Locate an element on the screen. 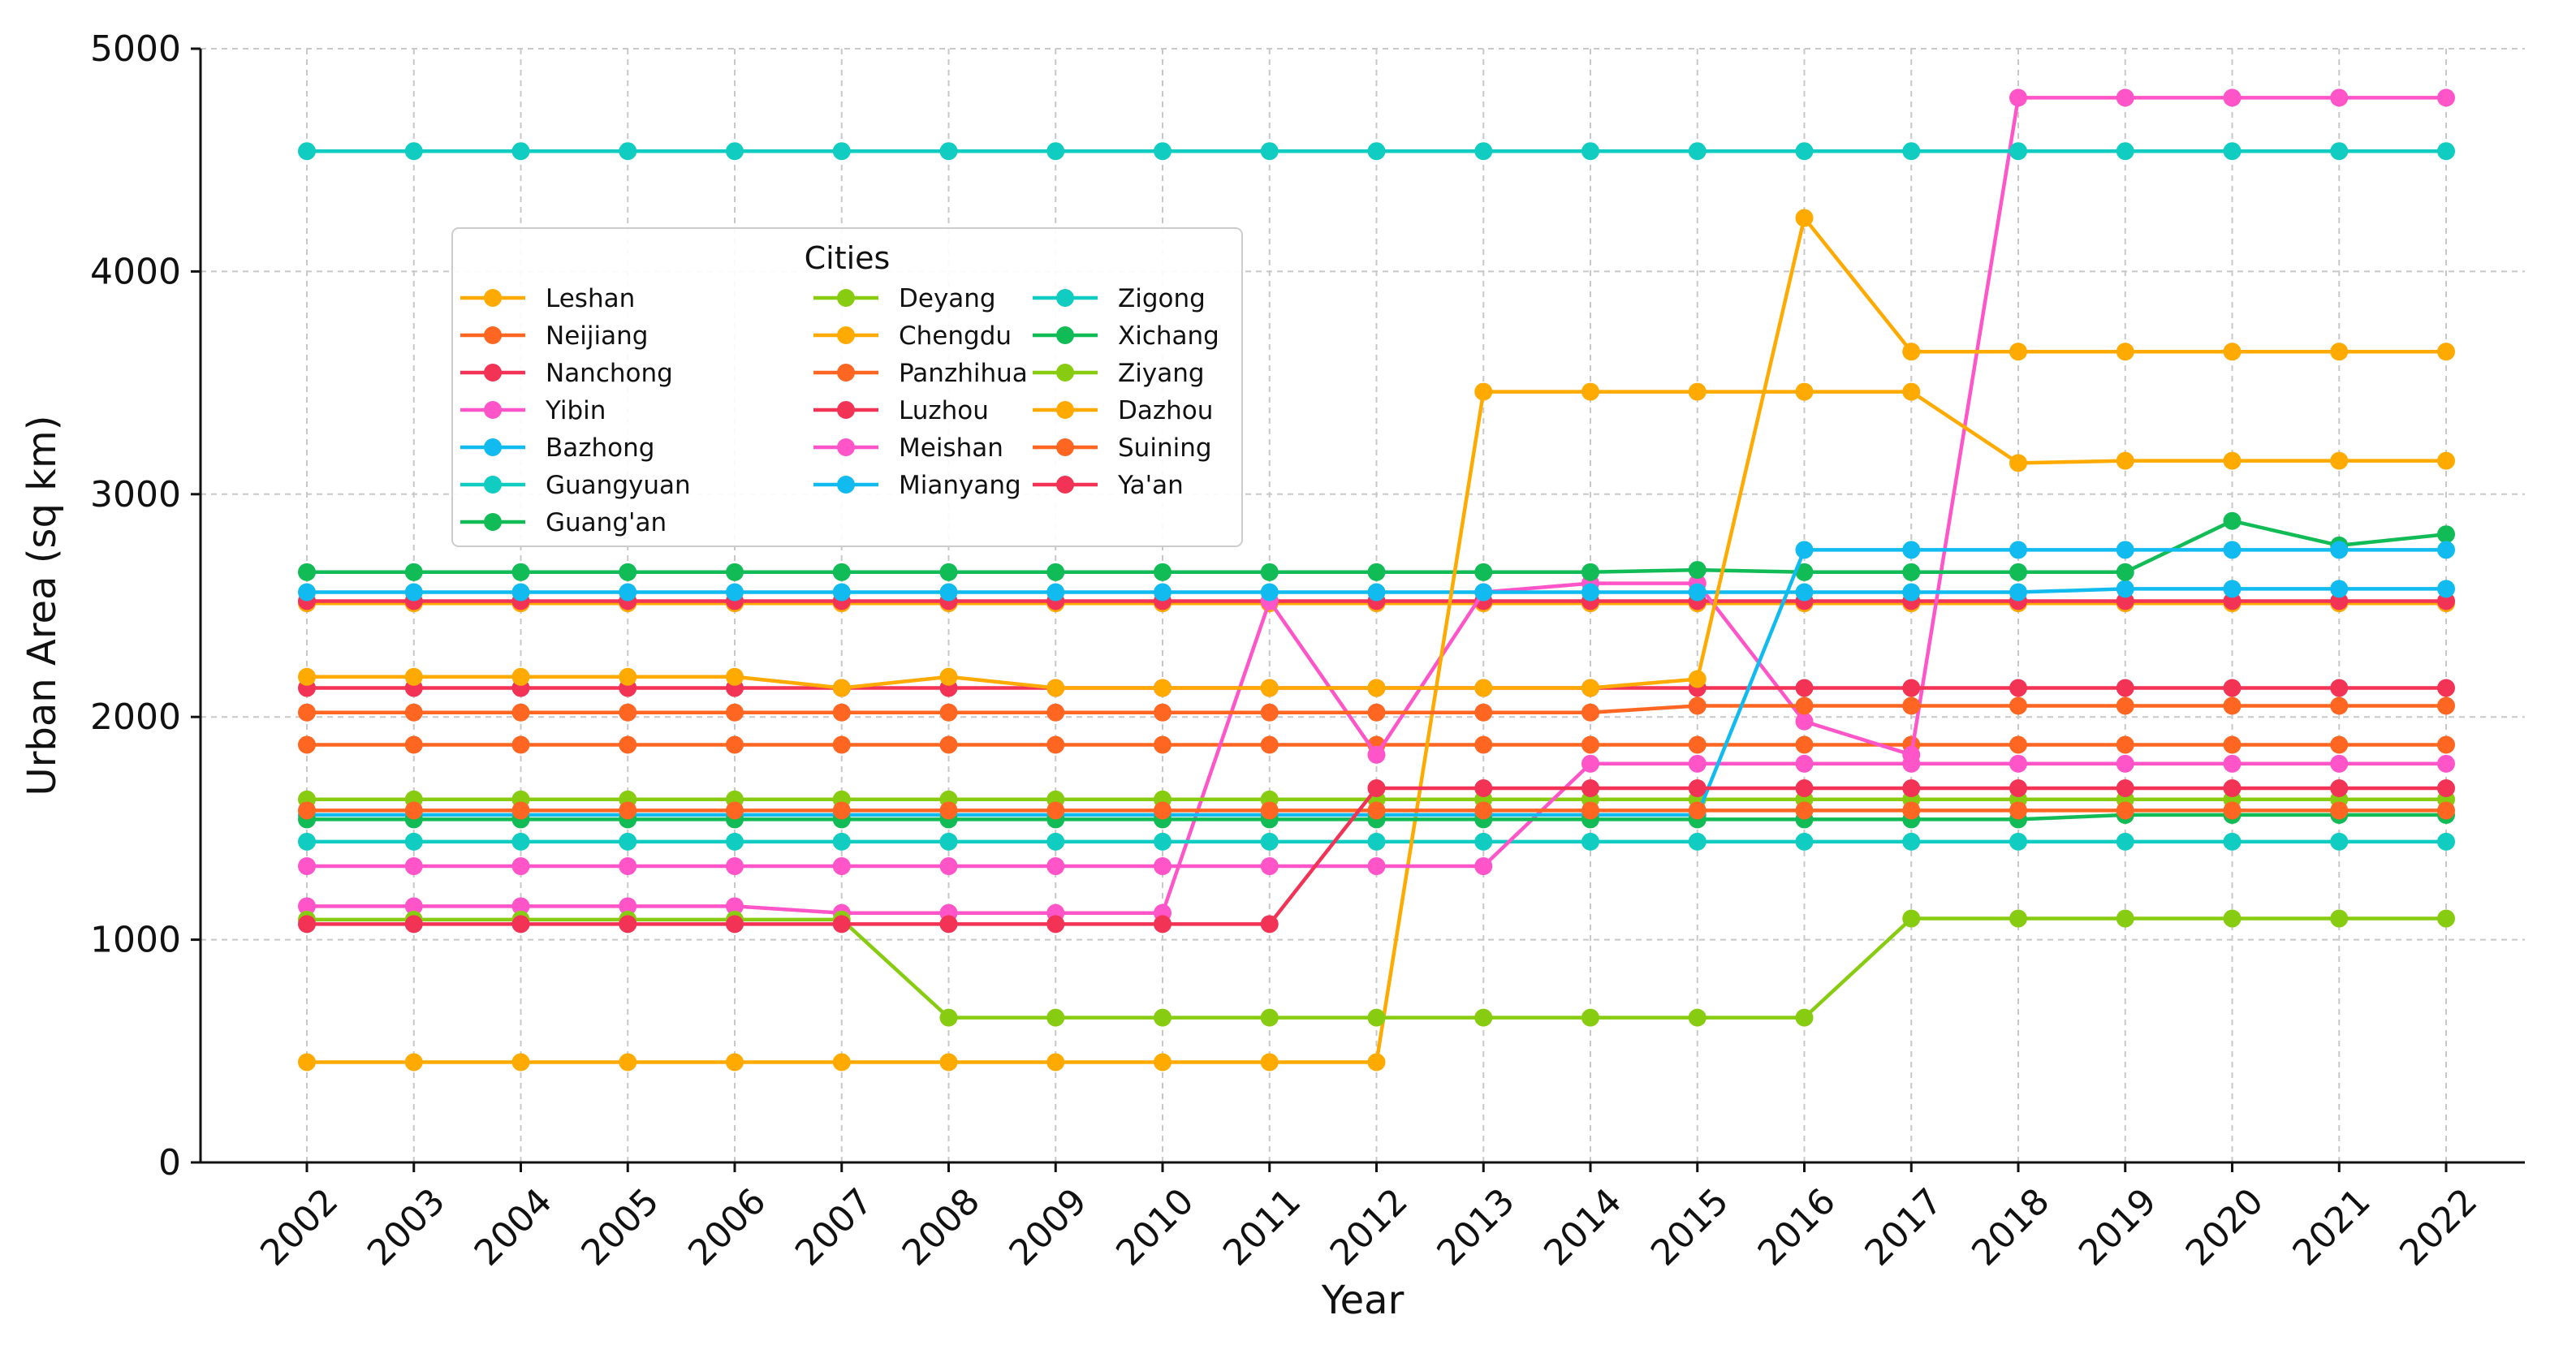 The height and width of the screenshot is (1354, 2576). legend-entry: Neijiang is located at coordinates (554, 336).